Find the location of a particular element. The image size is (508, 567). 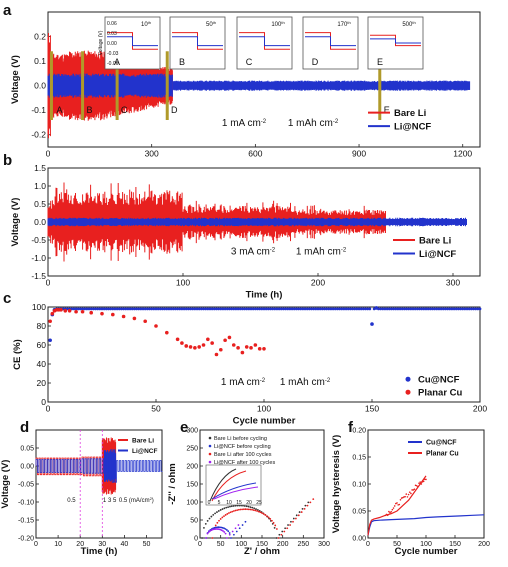

panel-e-ytick-label: 300 is located at coordinates (192, 430).